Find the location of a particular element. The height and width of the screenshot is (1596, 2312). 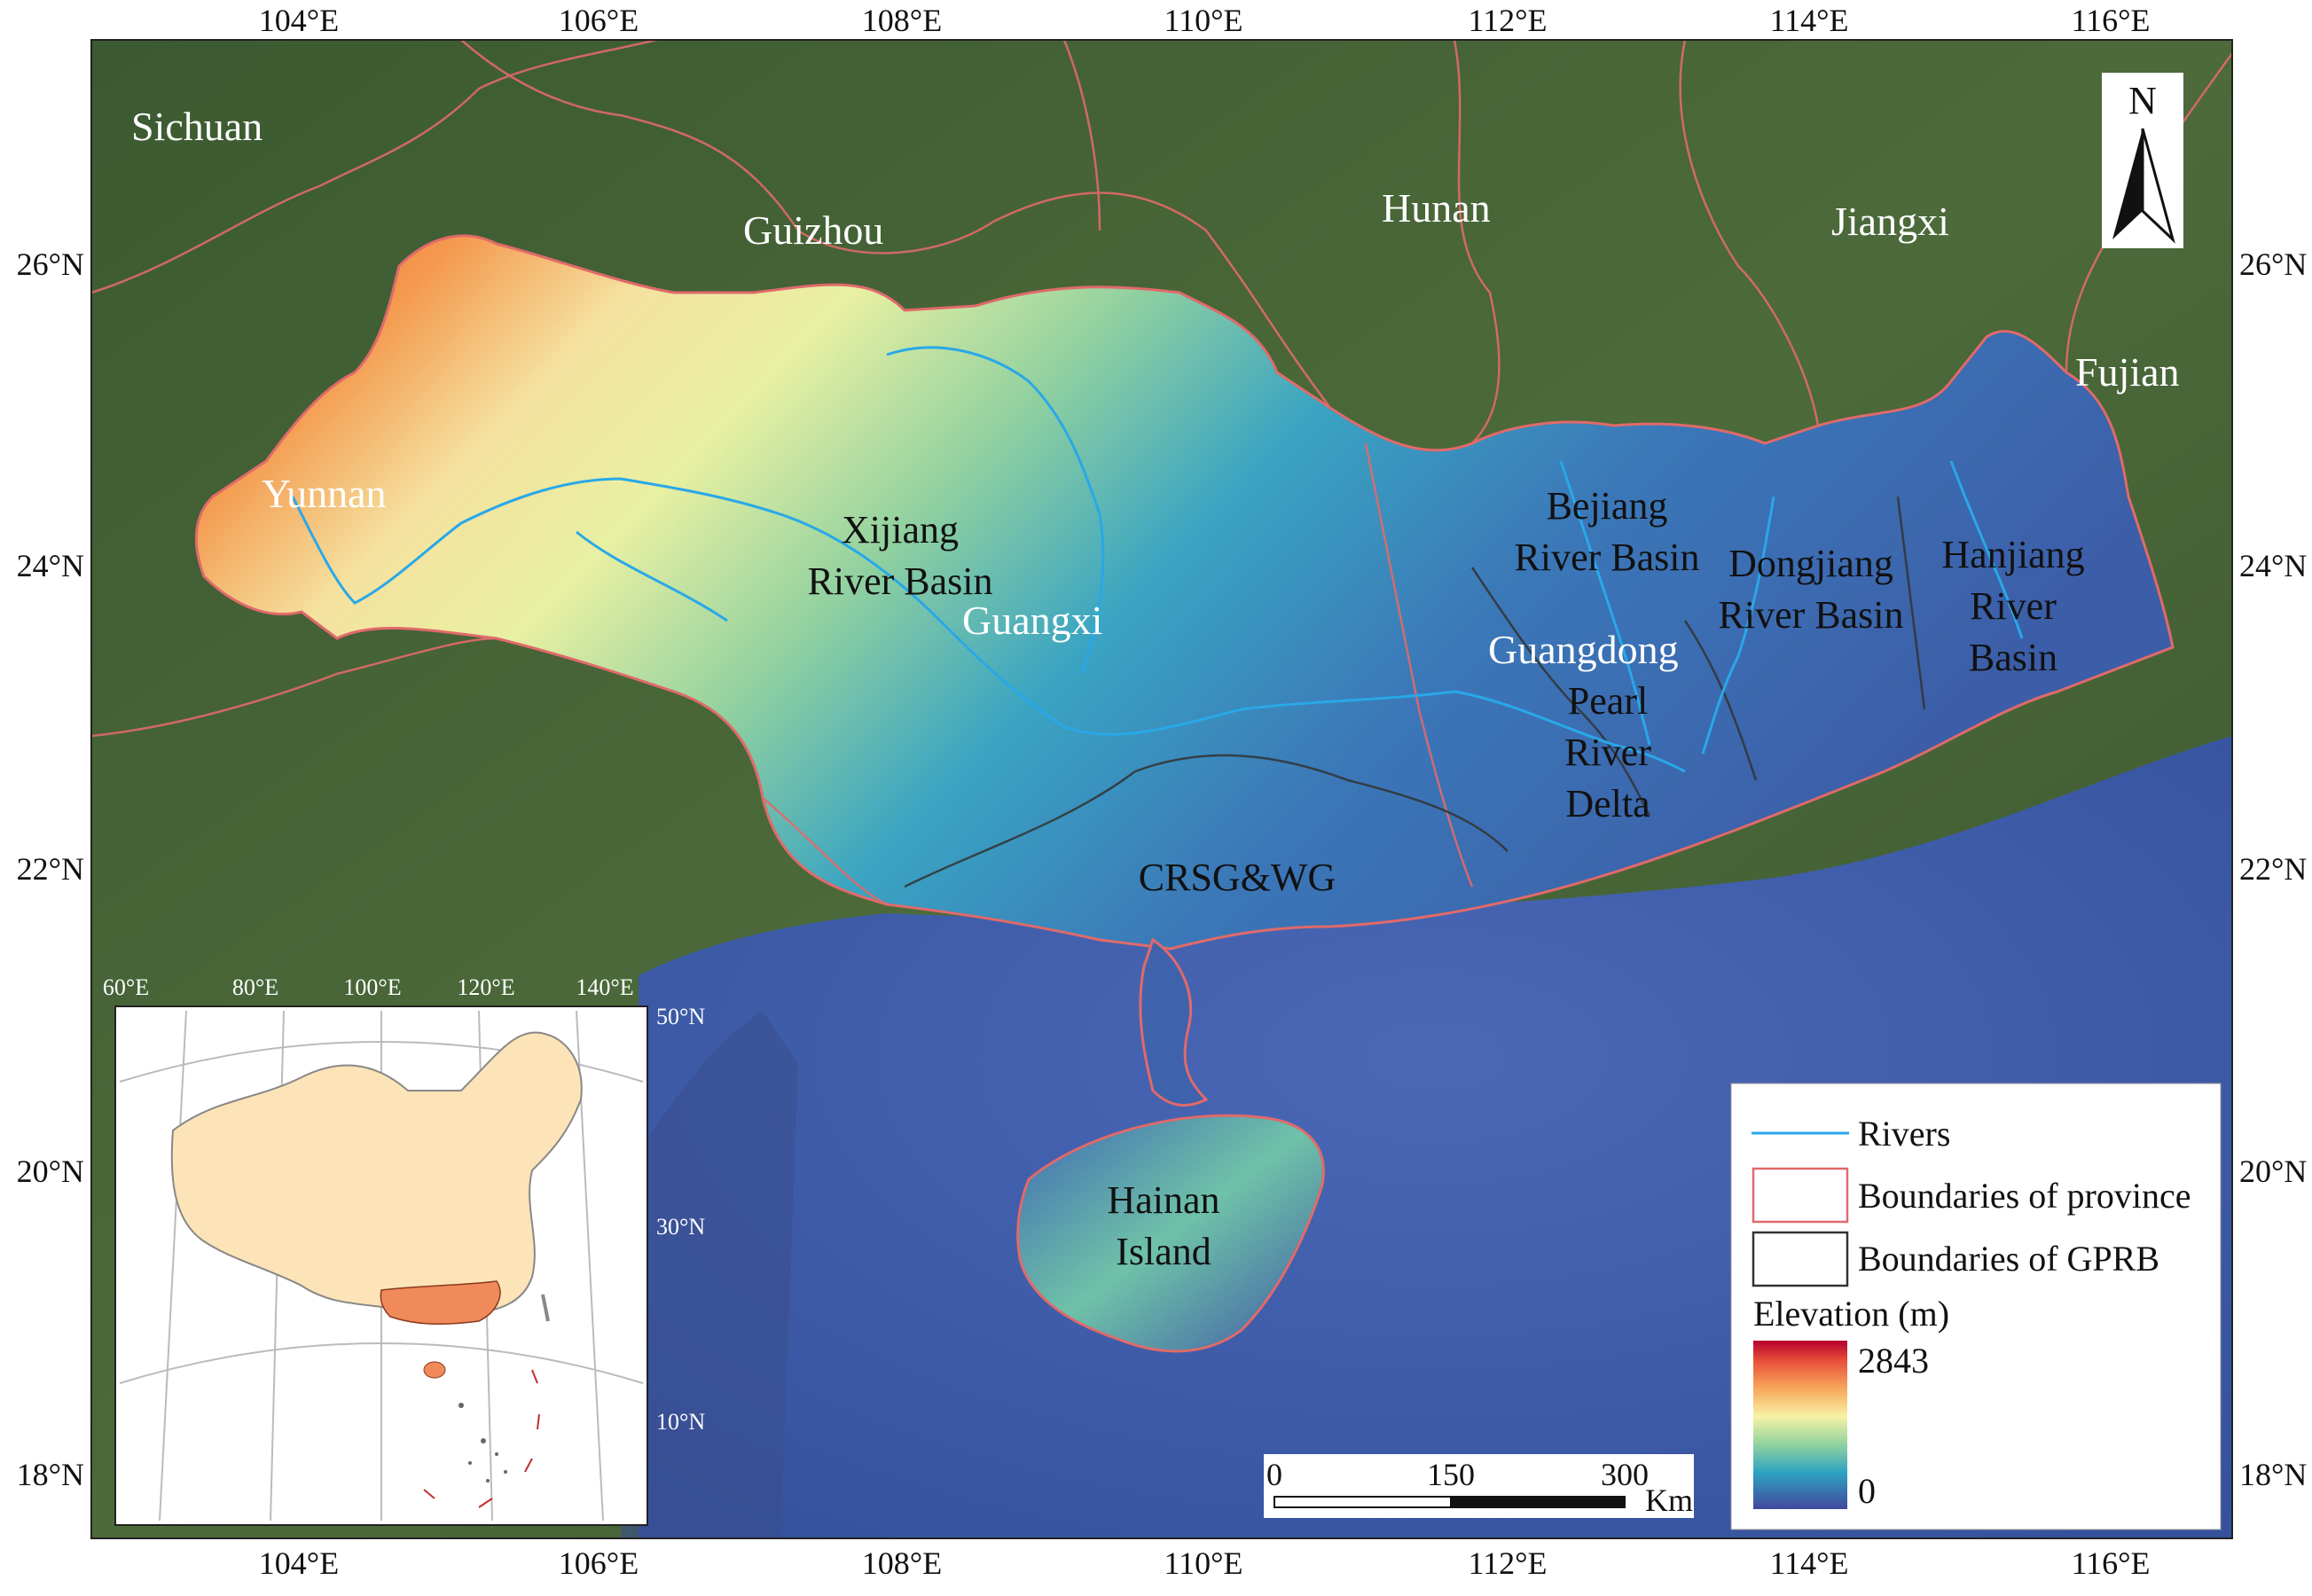

inset-lon-tick: 80°E is located at coordinates (255, 987).